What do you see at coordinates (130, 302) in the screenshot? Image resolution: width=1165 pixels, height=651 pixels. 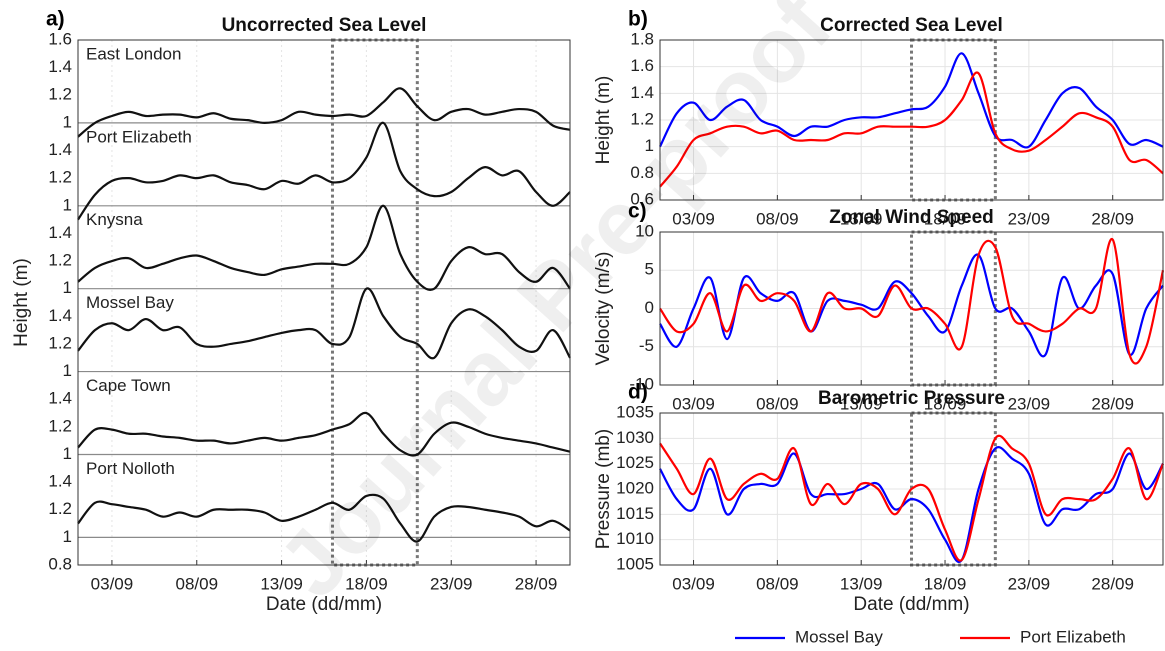 I see `station-name: Mossel Bay` at bounding box center [130, 302].